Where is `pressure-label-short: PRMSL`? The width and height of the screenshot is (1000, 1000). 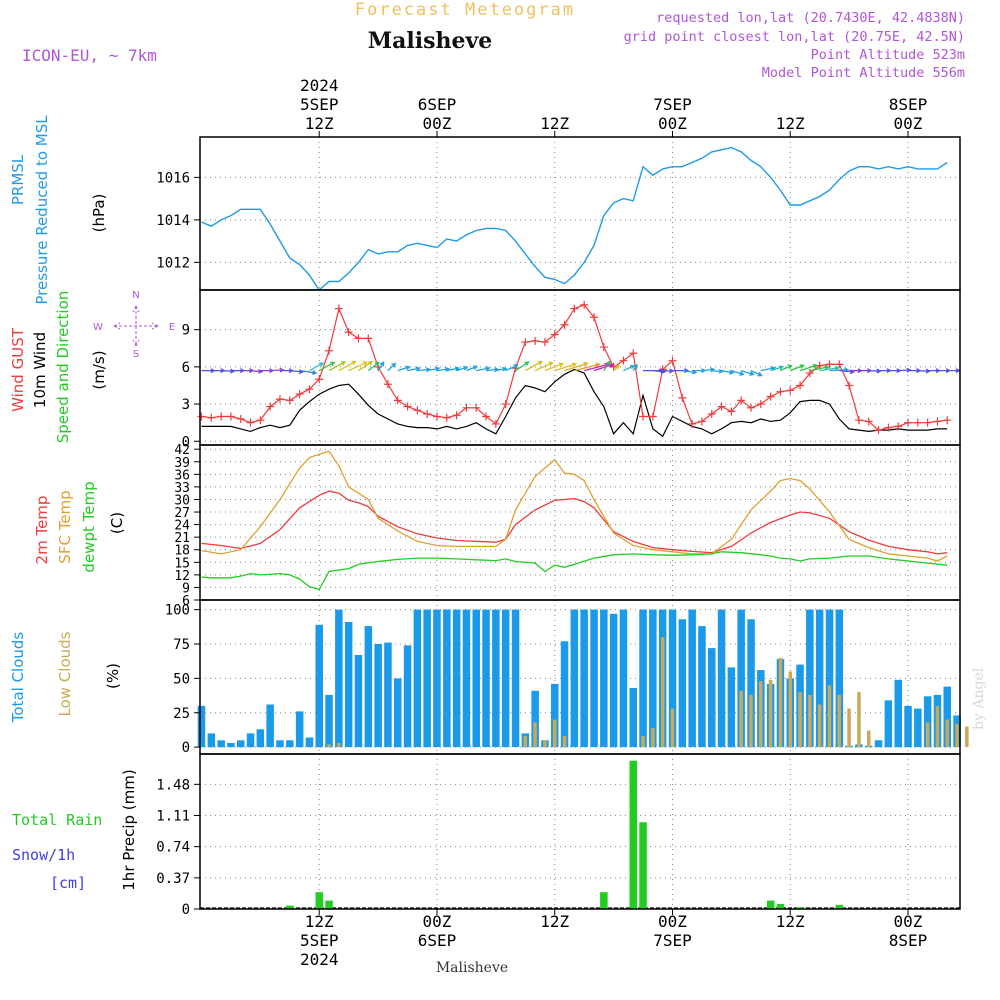 pressure-label-short: PRMSL is located at coordinates (18, 179).